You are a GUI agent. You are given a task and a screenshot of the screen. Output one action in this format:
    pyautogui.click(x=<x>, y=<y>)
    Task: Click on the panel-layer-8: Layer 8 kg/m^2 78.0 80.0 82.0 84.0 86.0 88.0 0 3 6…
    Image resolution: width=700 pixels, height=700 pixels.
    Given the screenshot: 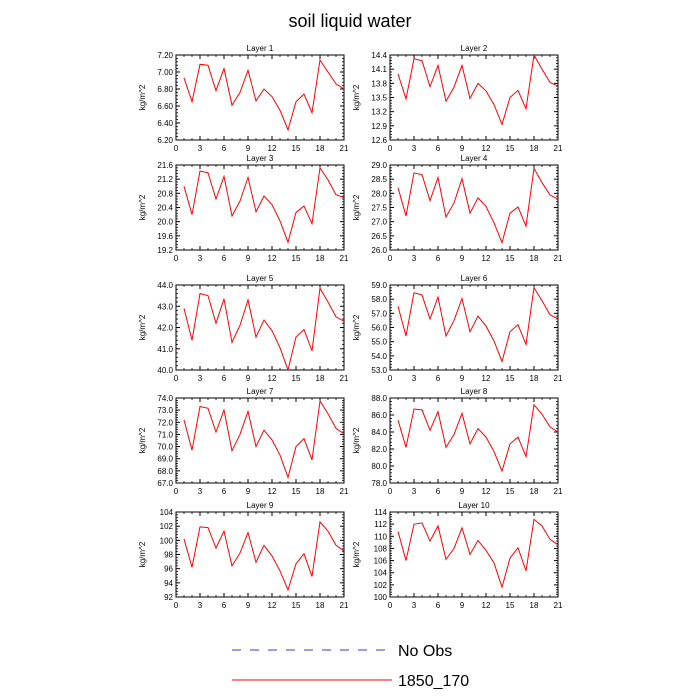 What is the action you would take?
    pyautogui.click(x=457, y=441)
    